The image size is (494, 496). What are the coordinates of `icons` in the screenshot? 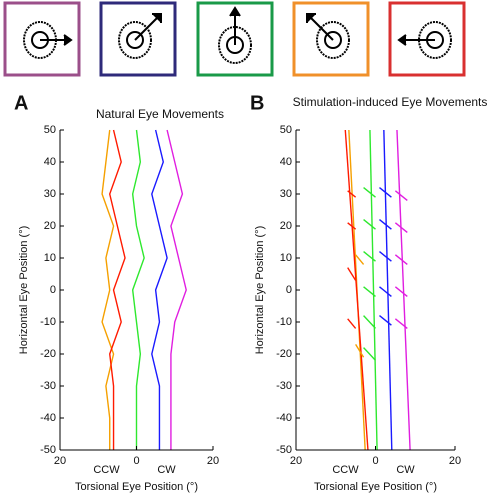 It's located at (237, 35).